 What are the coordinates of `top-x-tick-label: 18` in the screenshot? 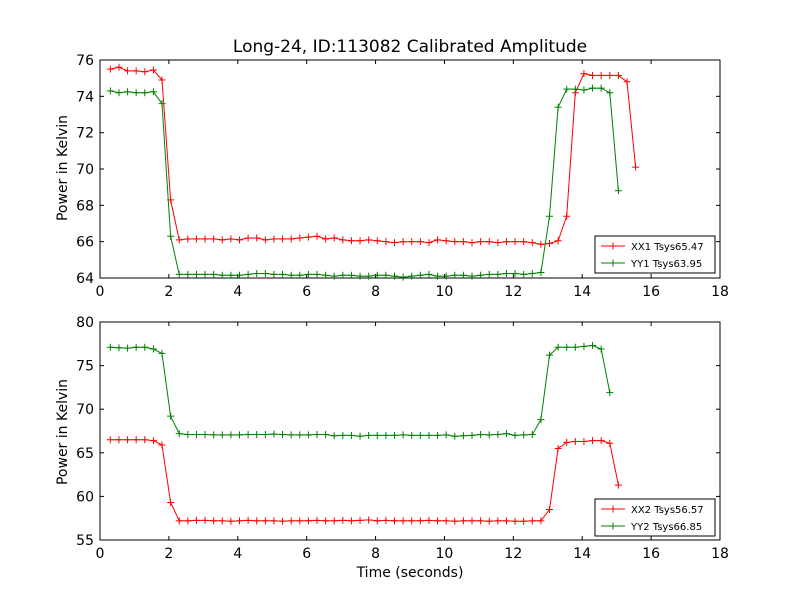 It's located at (720, 292).